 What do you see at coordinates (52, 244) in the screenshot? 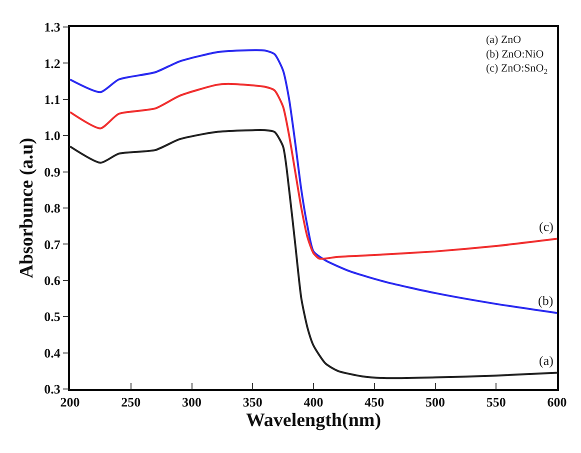
I see `y-tick-label: 0.7` at bounding box center [52, 244].